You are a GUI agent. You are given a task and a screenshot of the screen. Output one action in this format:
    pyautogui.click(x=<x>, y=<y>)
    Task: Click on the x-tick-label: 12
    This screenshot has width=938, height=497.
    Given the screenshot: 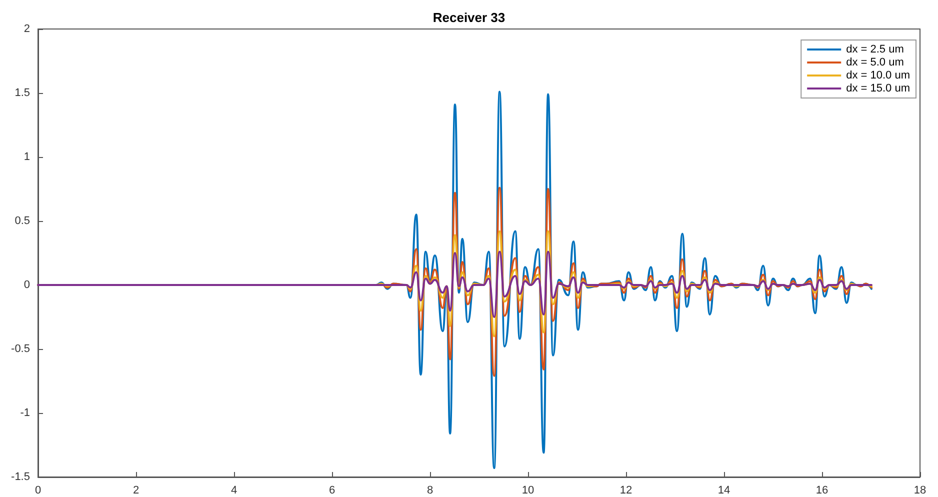 What is the action you would take?
    pyautogui.click(x=626, y=490)
    